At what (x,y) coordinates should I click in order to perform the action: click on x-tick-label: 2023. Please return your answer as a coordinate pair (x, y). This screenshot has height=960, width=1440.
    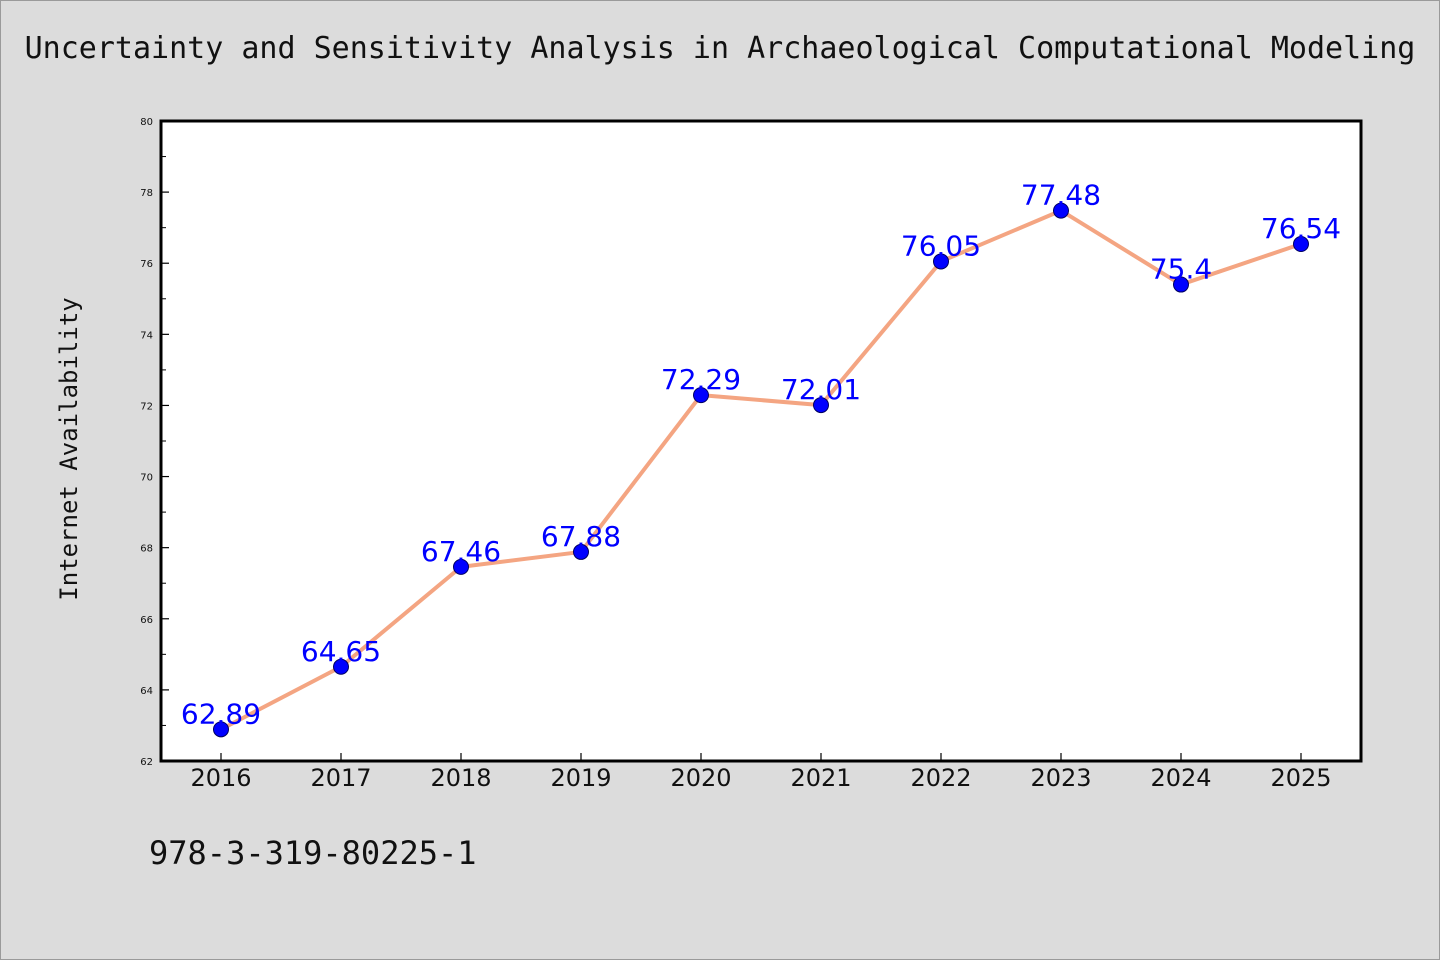
    Looking at the image, I should click on (1060, 778).